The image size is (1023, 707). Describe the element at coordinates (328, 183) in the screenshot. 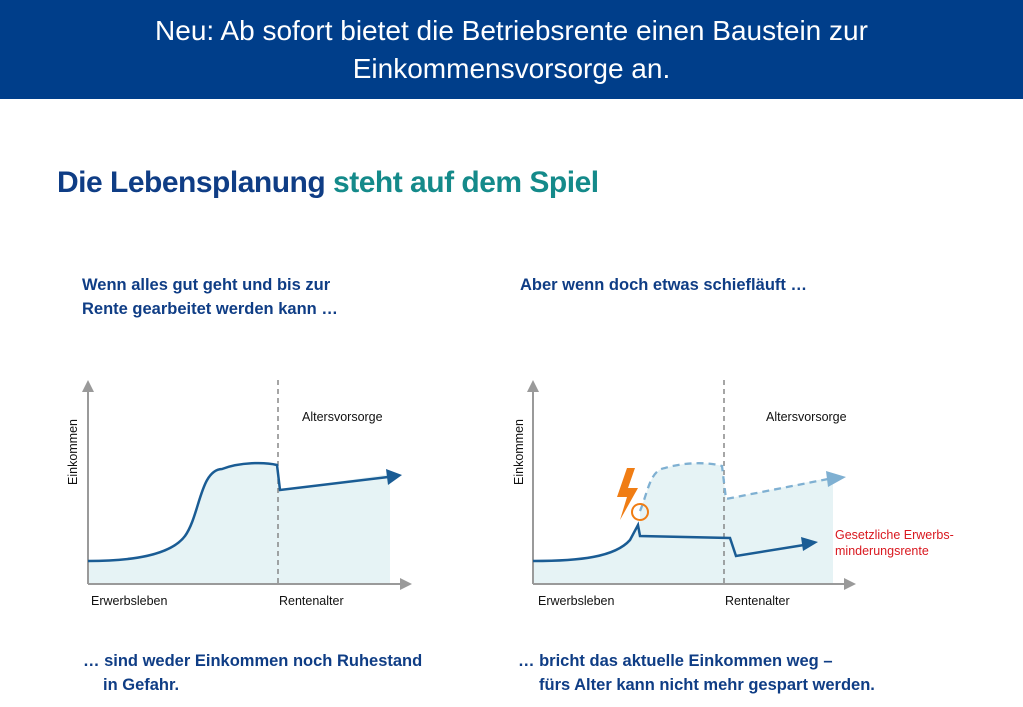

I see `page-headline: Die Lebensplanung steht auf dem Spiel` at that location.